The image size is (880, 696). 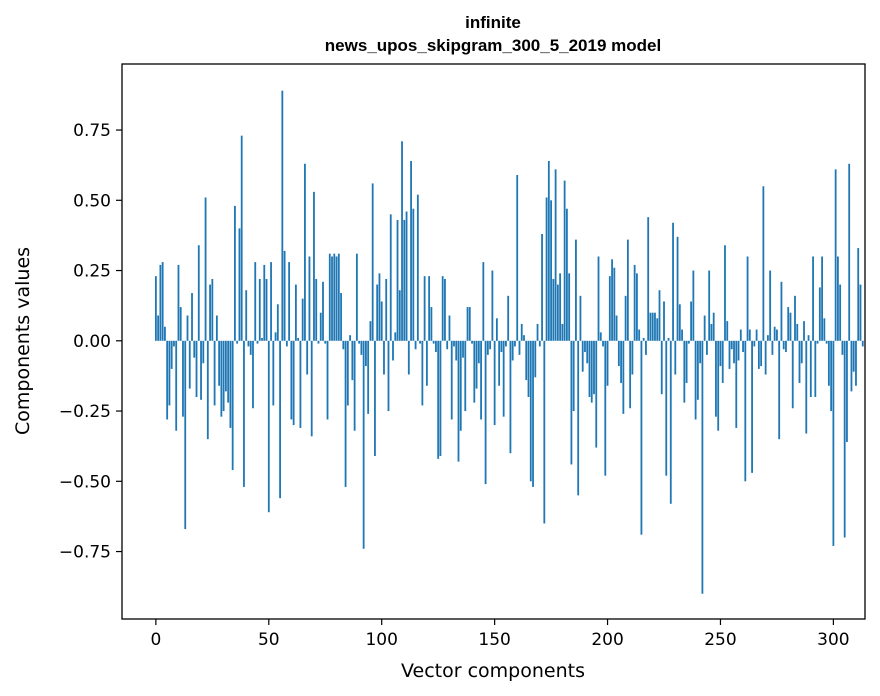 What do you see at coordinates (23, 341) in the screenshot?
I see `y-axis-label: Components values` at bounding box center [23, 341].